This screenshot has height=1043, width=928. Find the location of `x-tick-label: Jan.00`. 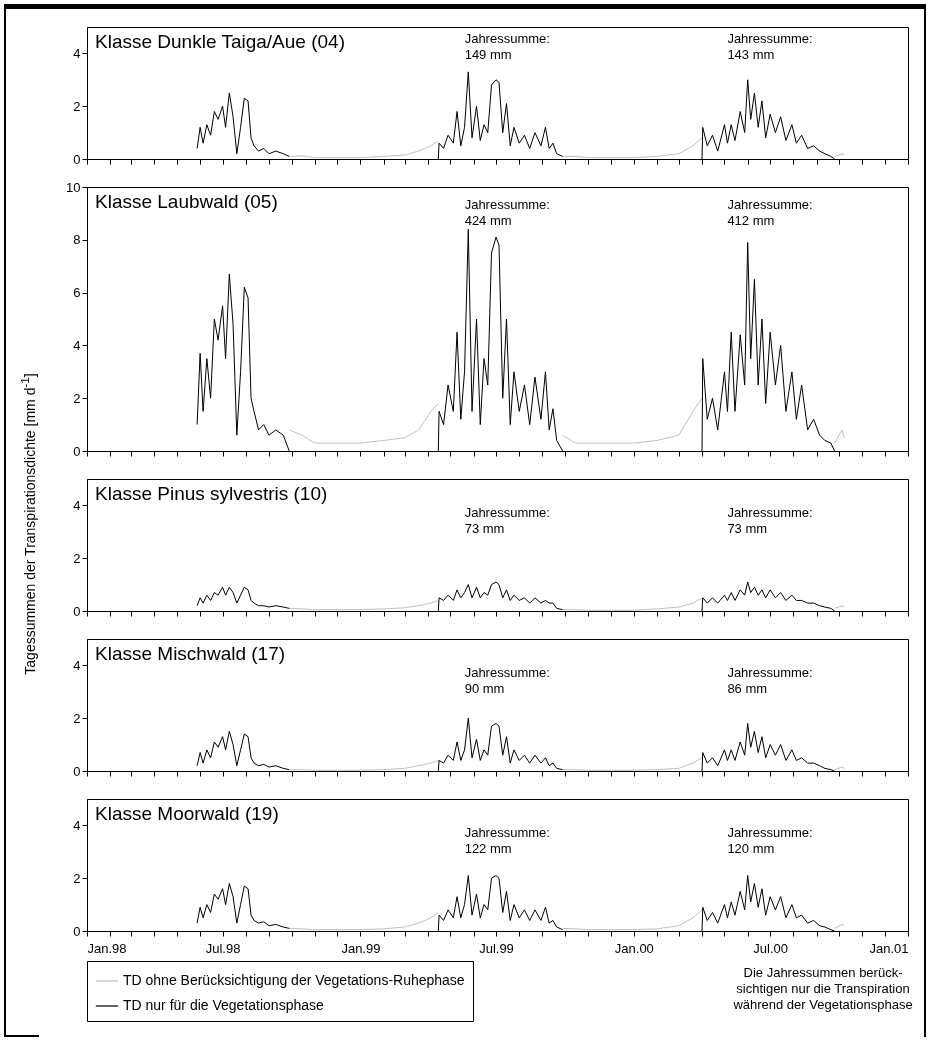

x-tick-label: Jan.00 is located at coordinates (634, 948).